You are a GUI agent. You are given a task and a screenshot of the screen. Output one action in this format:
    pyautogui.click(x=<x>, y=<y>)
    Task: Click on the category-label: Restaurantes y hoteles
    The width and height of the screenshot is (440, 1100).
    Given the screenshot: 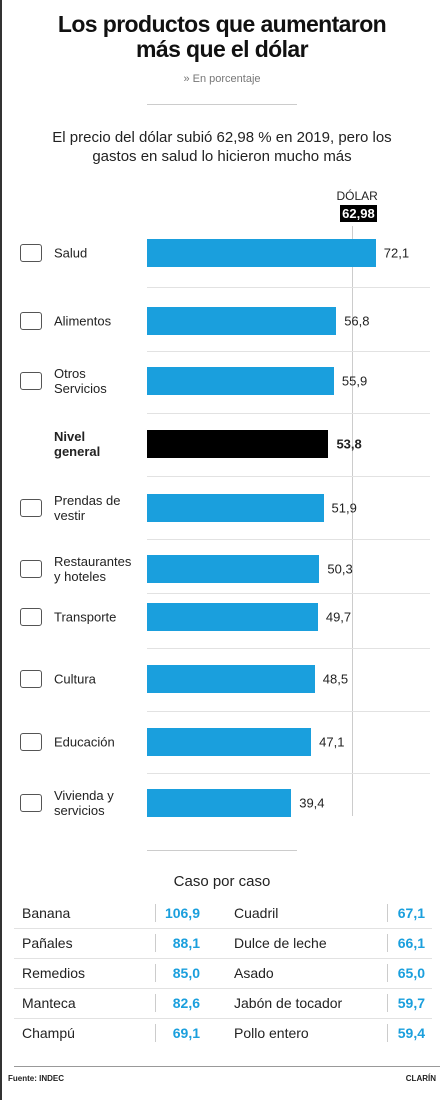 What is the action you would take?
    pyautogui.click(x=93, y=569)
    